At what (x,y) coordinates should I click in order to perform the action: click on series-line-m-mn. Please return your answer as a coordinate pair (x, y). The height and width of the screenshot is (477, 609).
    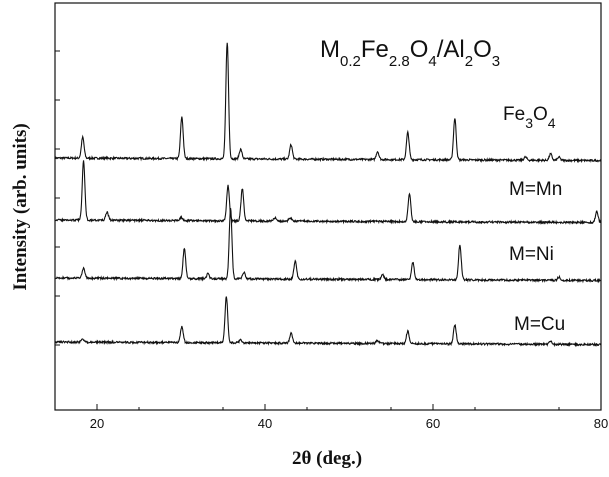
    Looking at the image, I should click on (328, 193).